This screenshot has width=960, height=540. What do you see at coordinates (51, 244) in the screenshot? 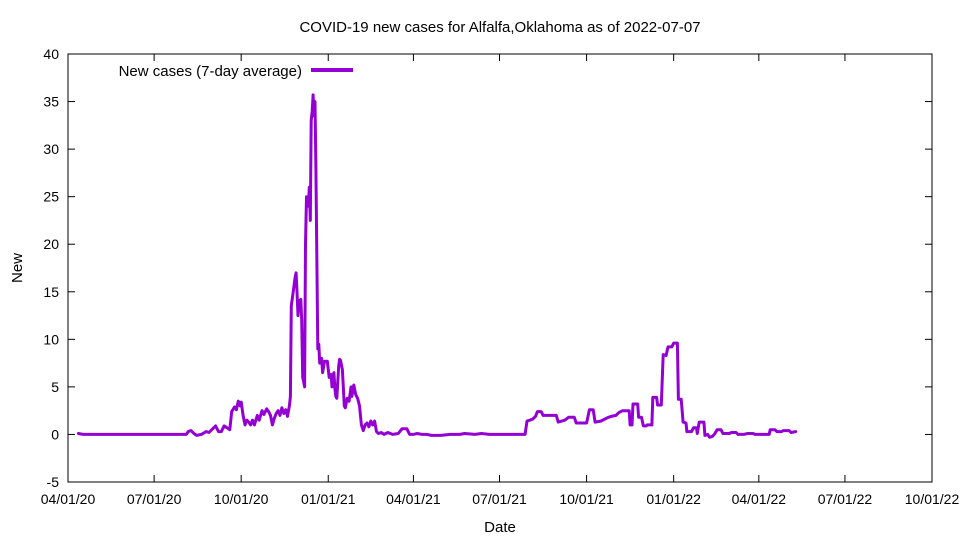
I see `y-tick-label-5: 20` at bounding box center [51, 244].